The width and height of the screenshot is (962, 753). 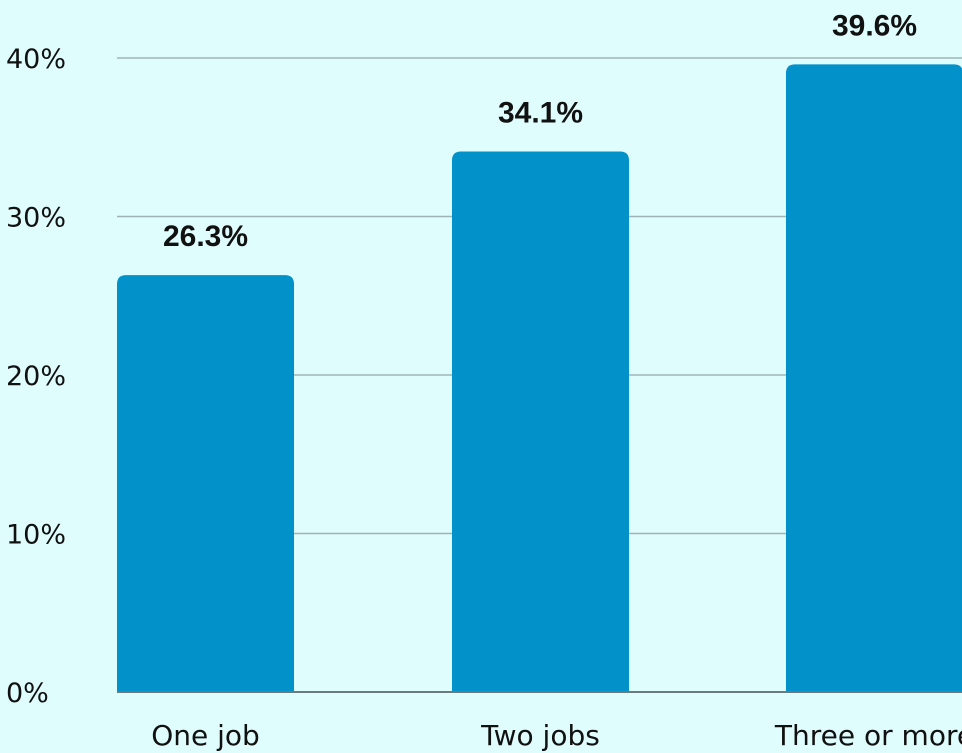 I want to click on y-tick-label: 20%, so click(x=36, y=376).